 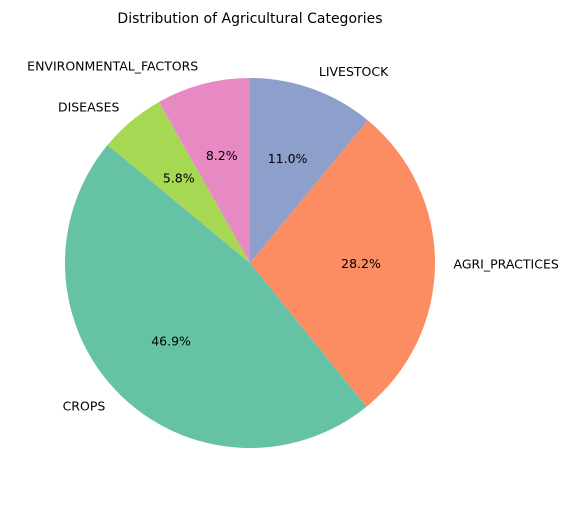 I want to click on pie-slice-diseases, so click(x=178, y=182).